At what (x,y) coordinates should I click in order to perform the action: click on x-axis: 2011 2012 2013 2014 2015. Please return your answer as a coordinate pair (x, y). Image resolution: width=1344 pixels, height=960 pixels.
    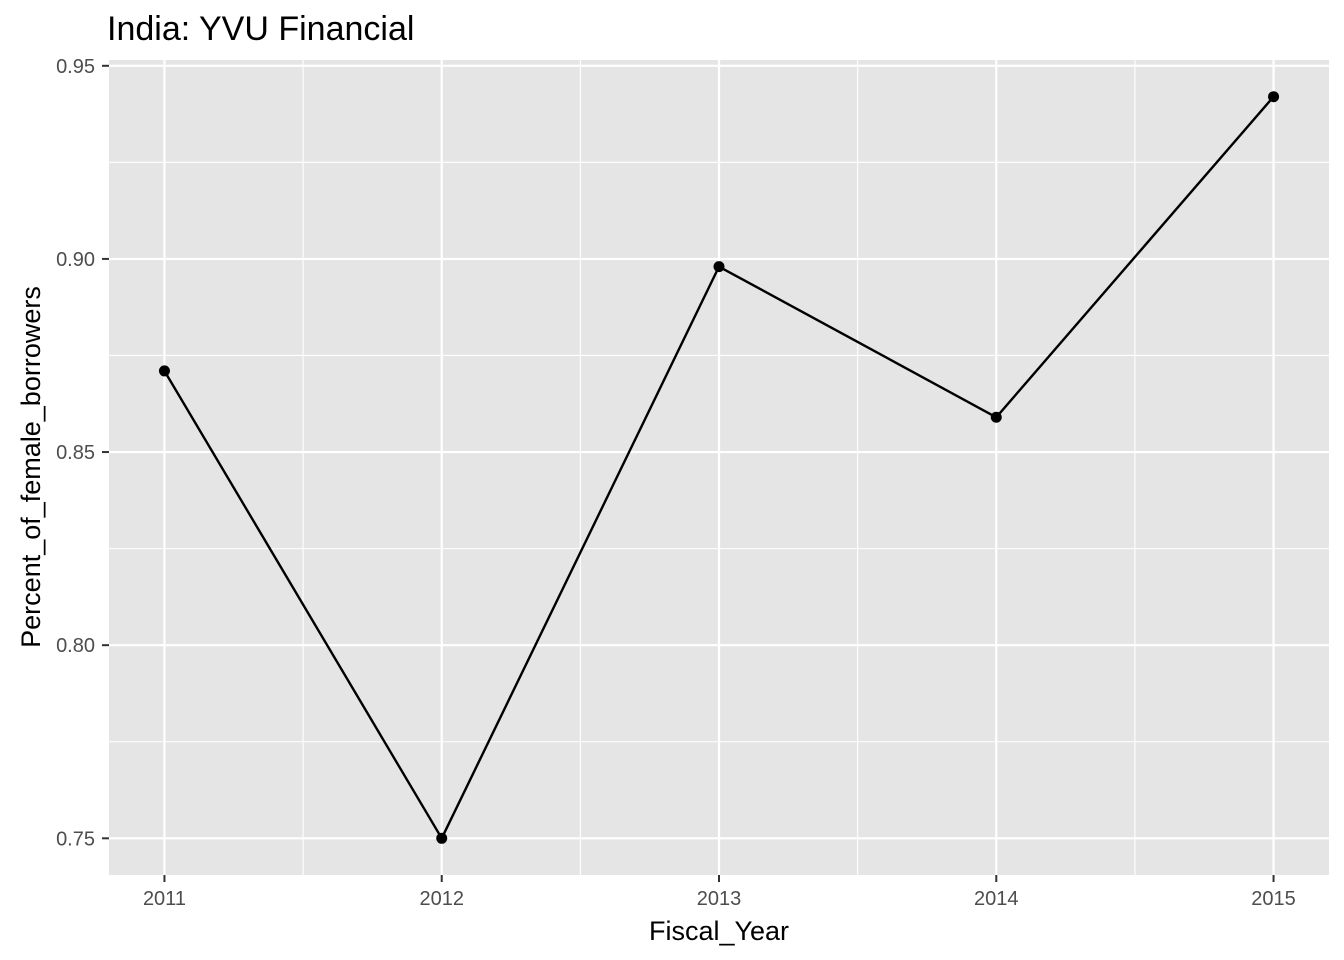
    Looking at the image, I should click on (719, 892).